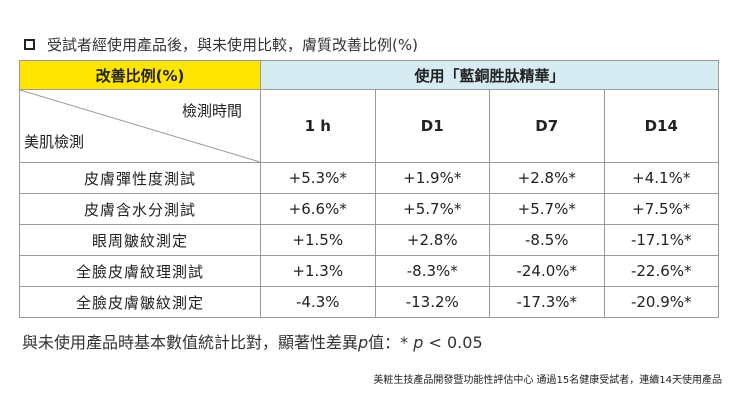  What do you see at coordinates (391, 342) in the screenshot?
I see `note-suffix: 值：*` at bounding box center [391, 342].